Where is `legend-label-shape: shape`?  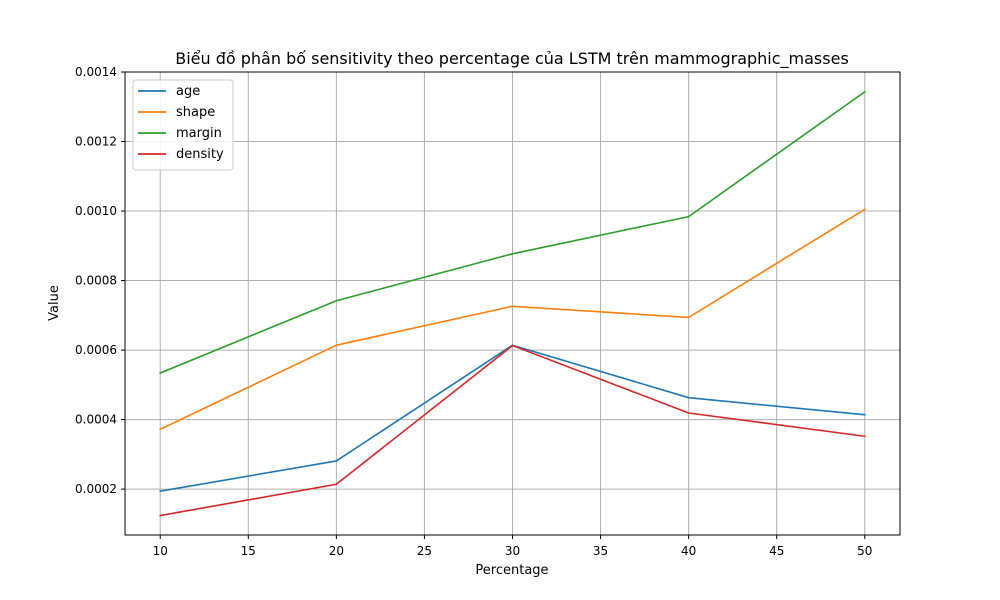
legend-label-shape: shape is located at coordinates (195, 112).